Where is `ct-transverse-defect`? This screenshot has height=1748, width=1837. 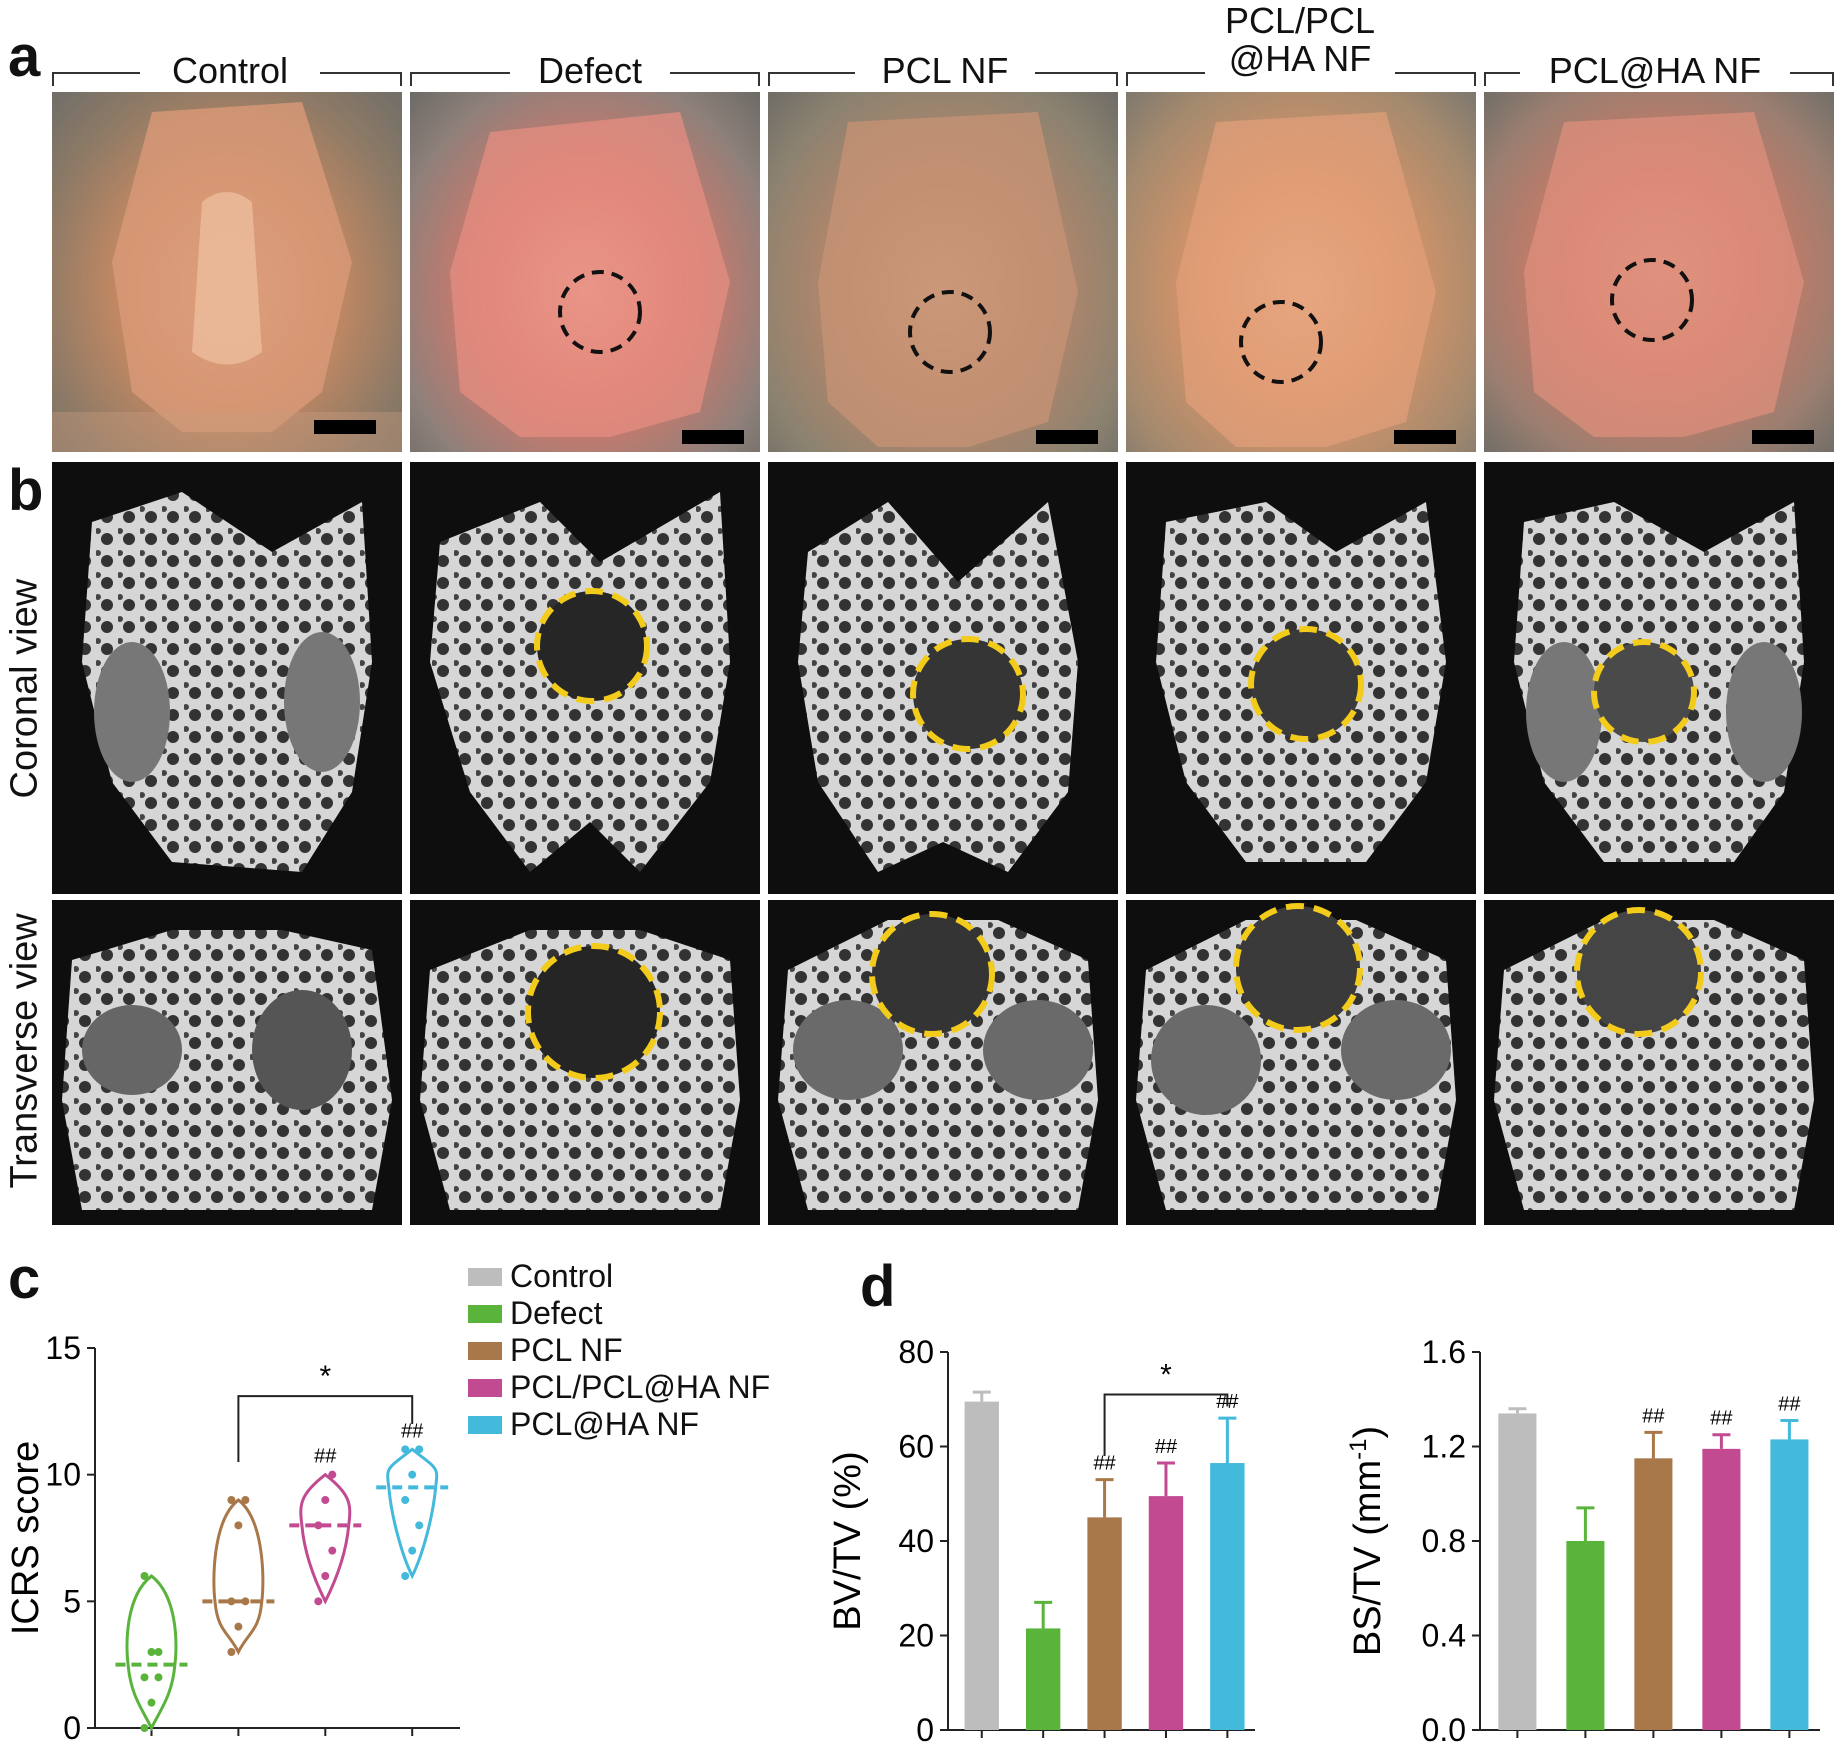
ct-transverse-defect is located at coordinates (585, 1062).